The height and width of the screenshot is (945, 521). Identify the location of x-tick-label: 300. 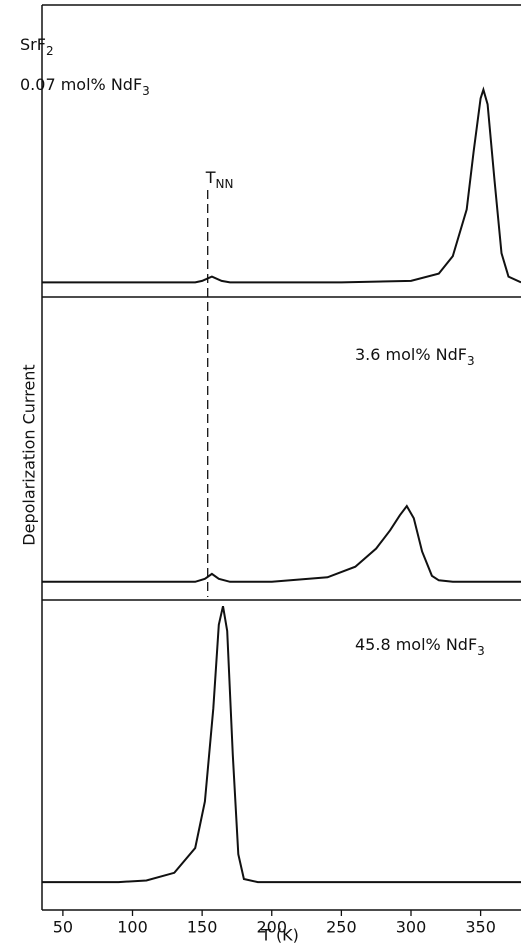
(411, 927).